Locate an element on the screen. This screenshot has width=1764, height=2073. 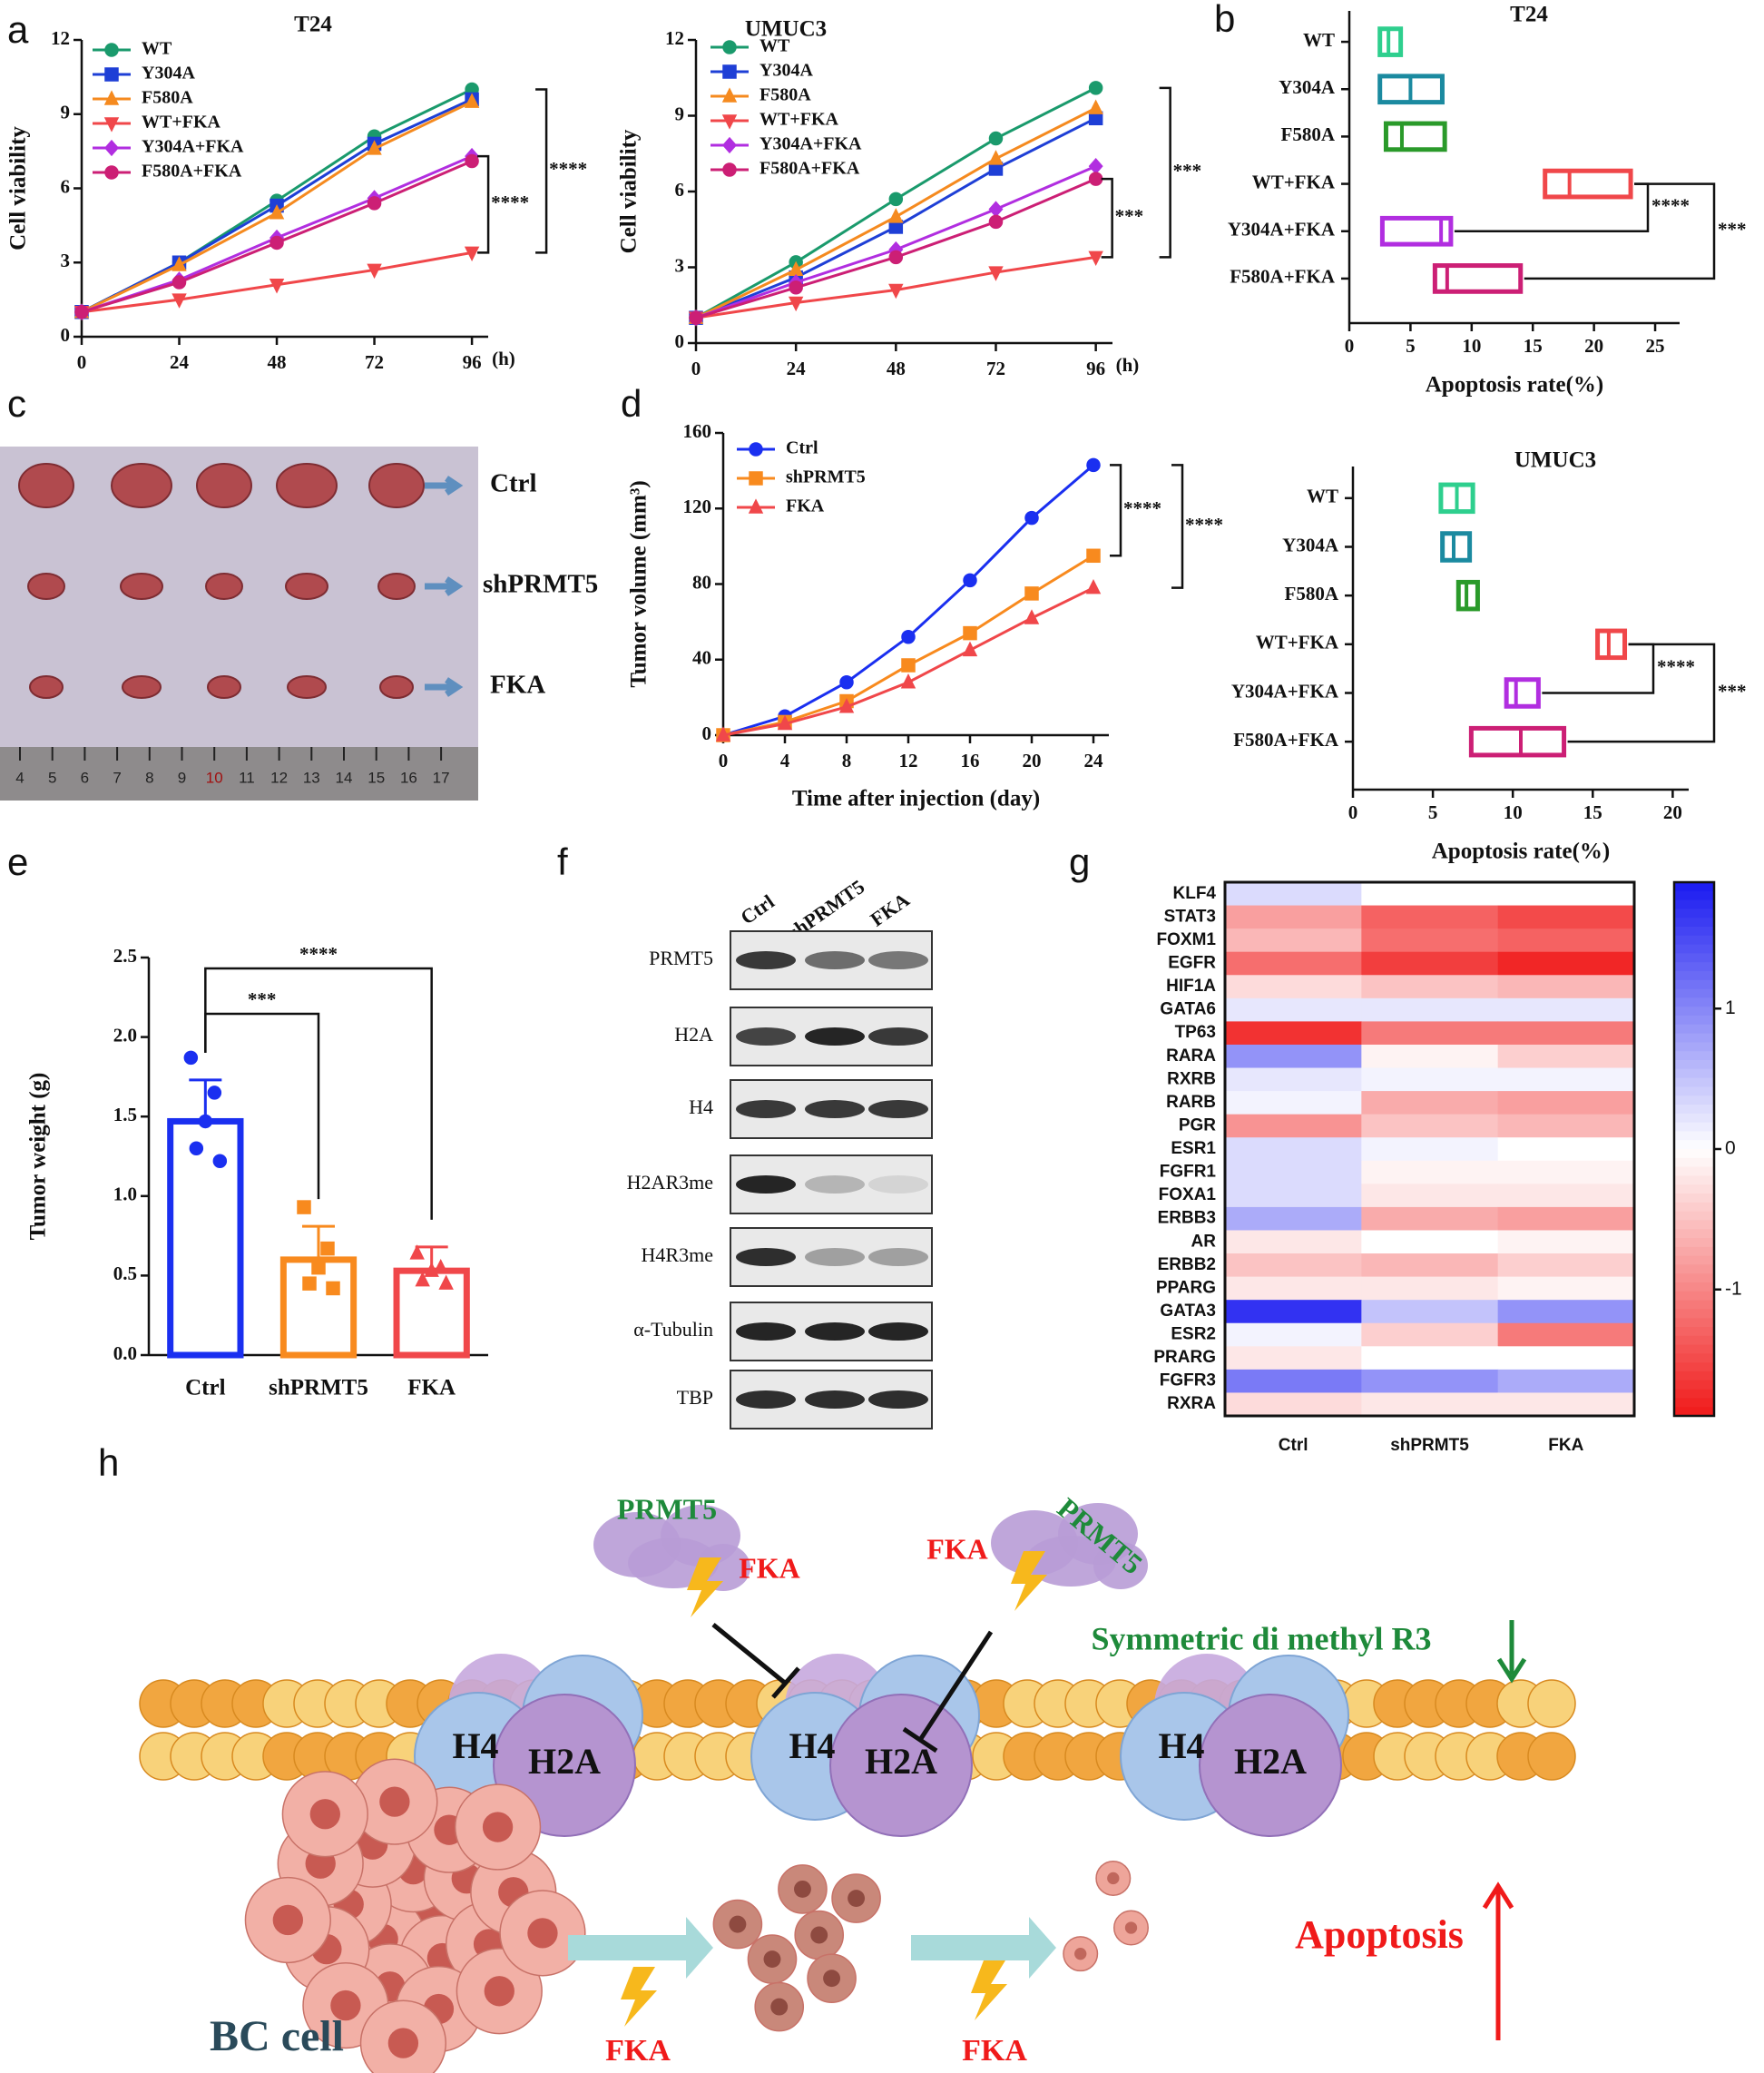
lightning is located at coordinates (639, 1997).